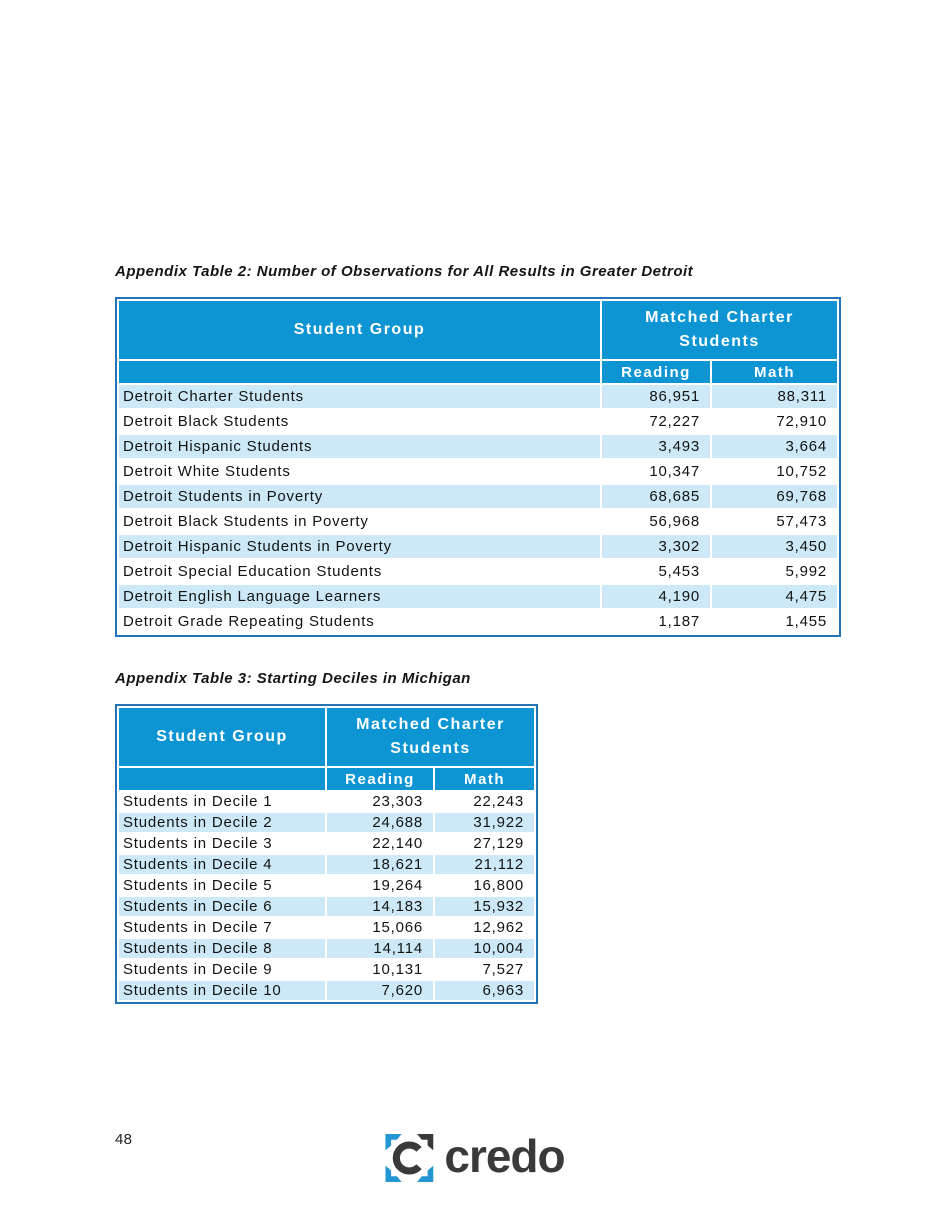 The height and width of the screenshot is (1230, 950). Describe the element at coordinates (380, 927) in the screenshot. I see `row-value: 15,066` at that location.